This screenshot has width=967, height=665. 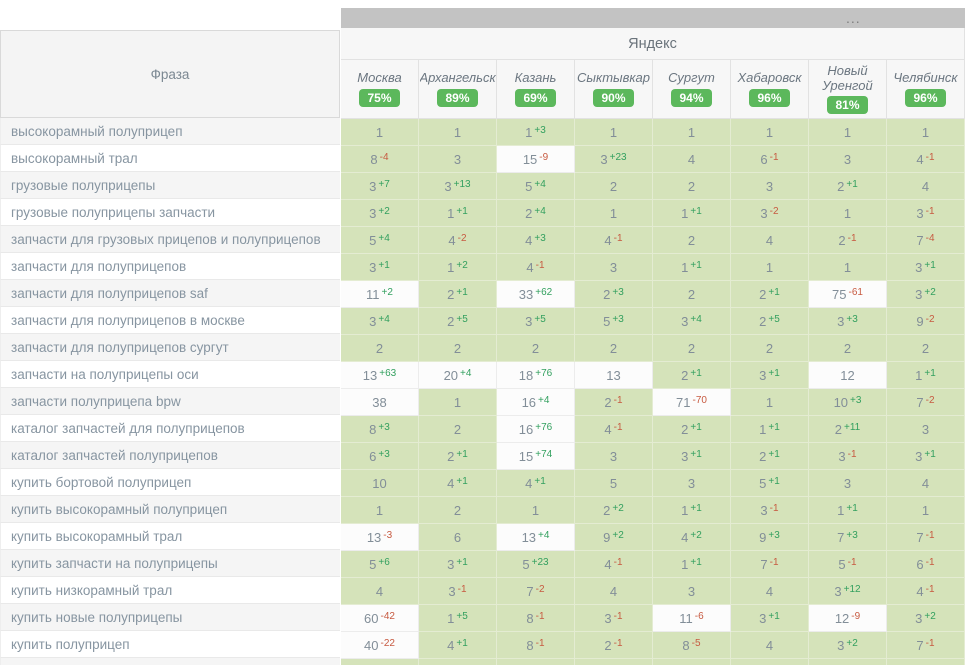 What do you see at coordinates (692, 618) in the screenshot?
I see `position-cell: 11 -6` at bounding box center [692, 618].